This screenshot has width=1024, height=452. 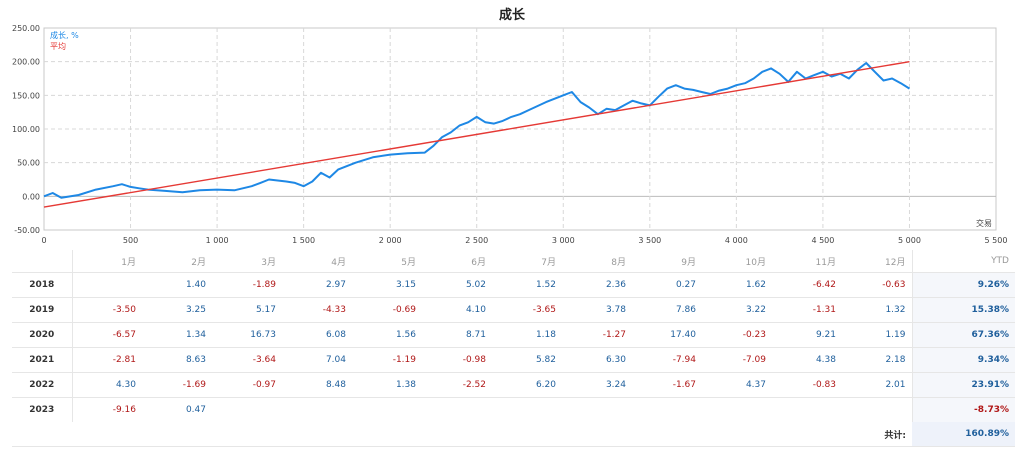 I want to click on month-value-cell: 8.63, so click(x=177, y=360).